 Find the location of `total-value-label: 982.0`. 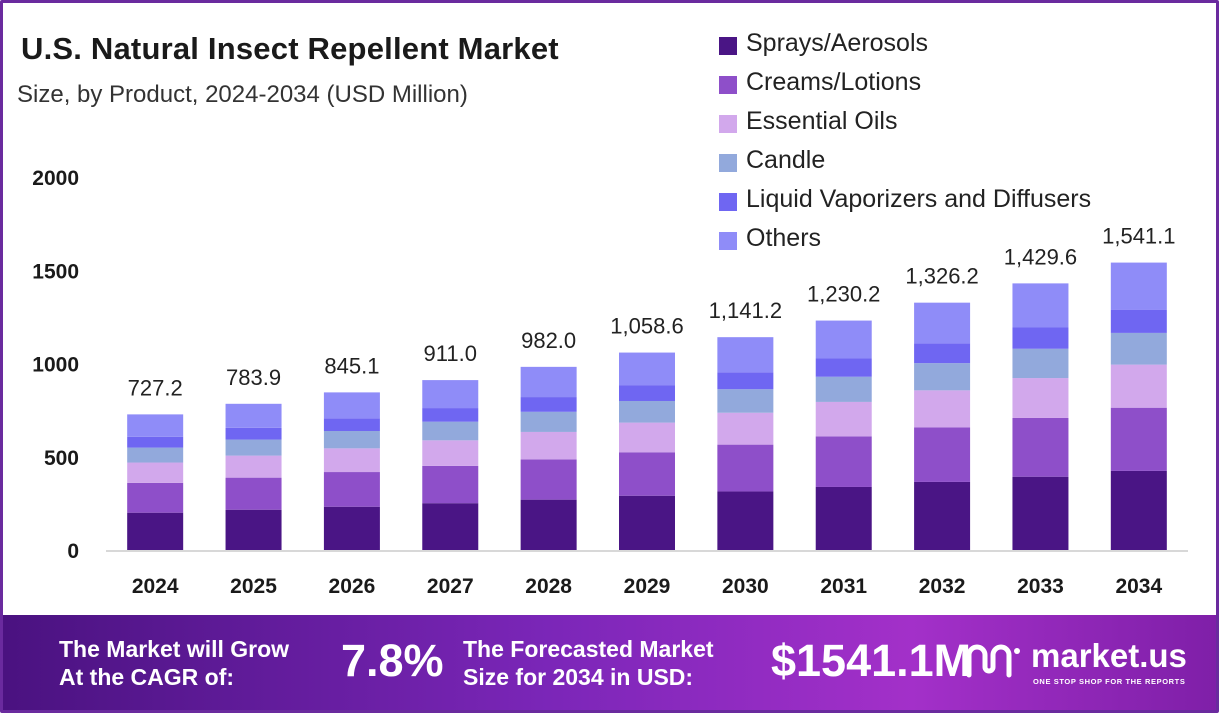

total-value-label: 982.0 is located at coordinates (548, 340).